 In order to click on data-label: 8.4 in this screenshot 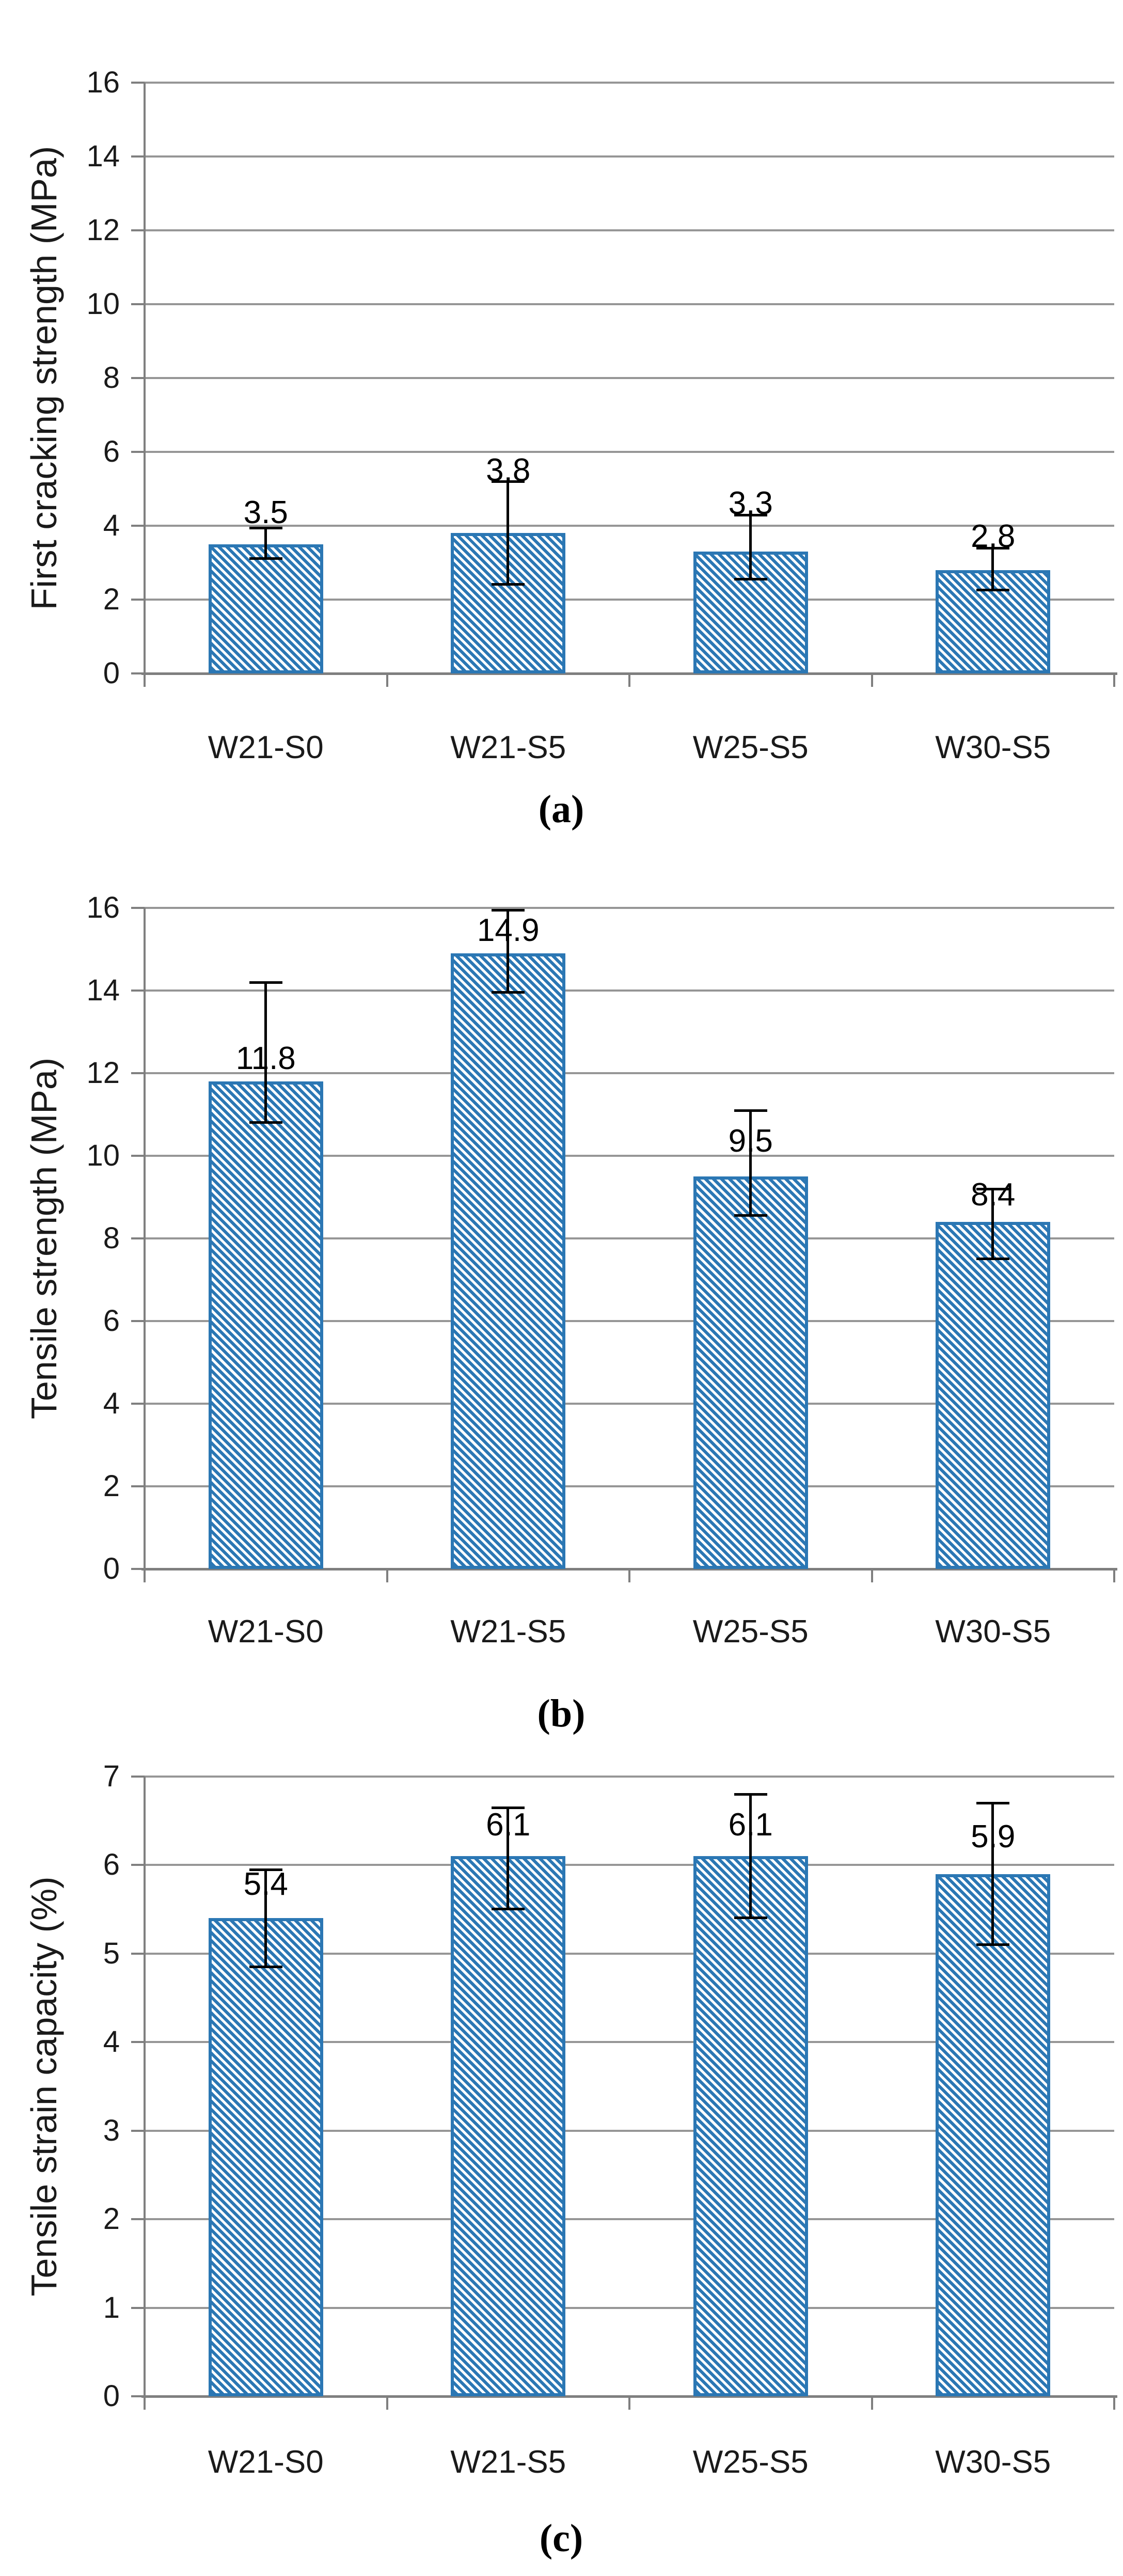, I will do `click(994, 1195)`.